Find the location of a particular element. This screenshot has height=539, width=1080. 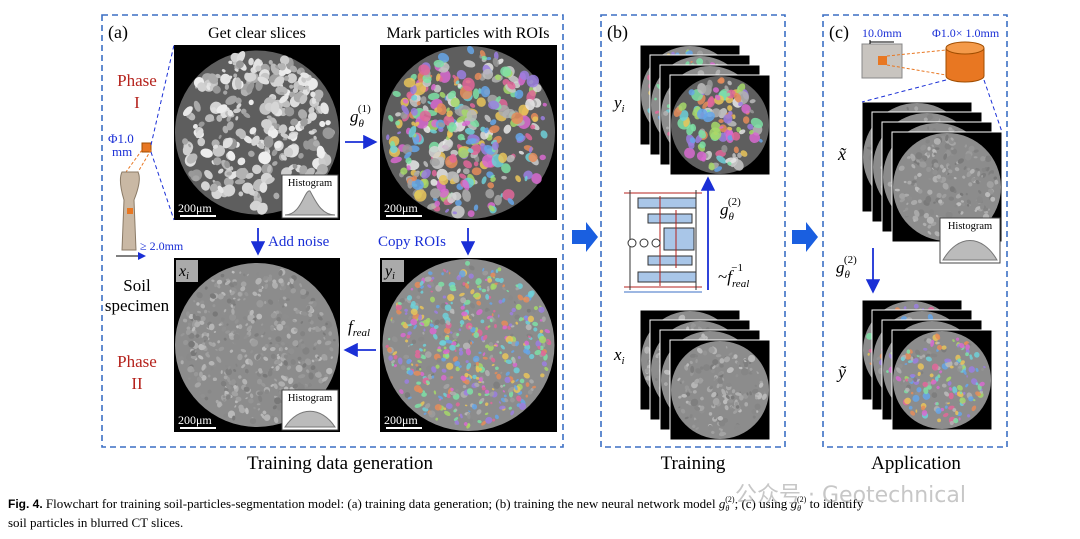

image-tag-label: yi is located at coordinates (389, 272).